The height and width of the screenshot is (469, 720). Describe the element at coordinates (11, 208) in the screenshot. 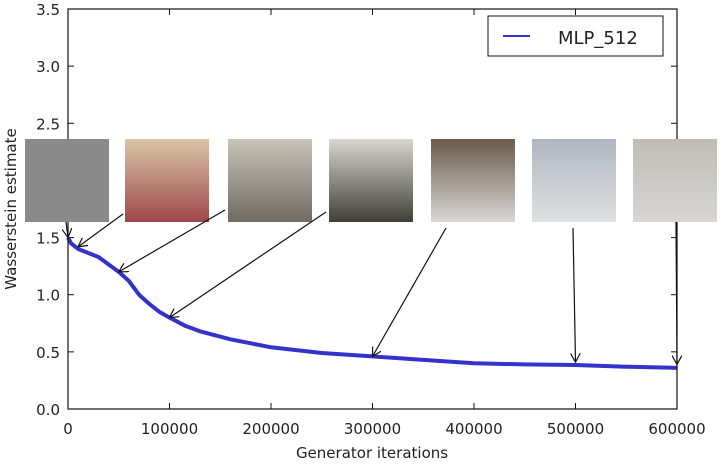

I see `y-axis-label: Wasserstein estimate` at that location.